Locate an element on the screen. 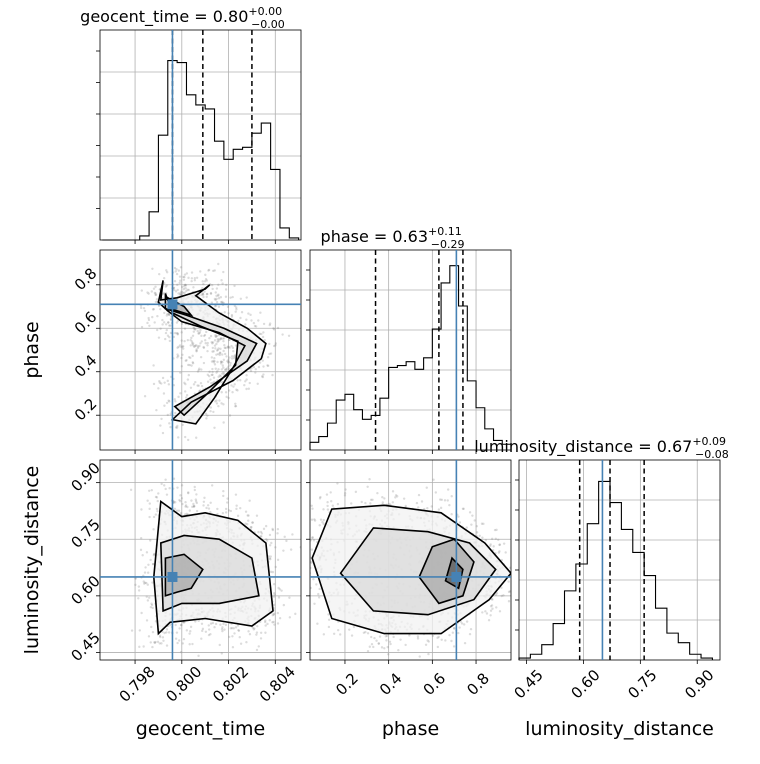  x-tick-label-geocent_time: 0.802 is located at coordinates (230, 684).